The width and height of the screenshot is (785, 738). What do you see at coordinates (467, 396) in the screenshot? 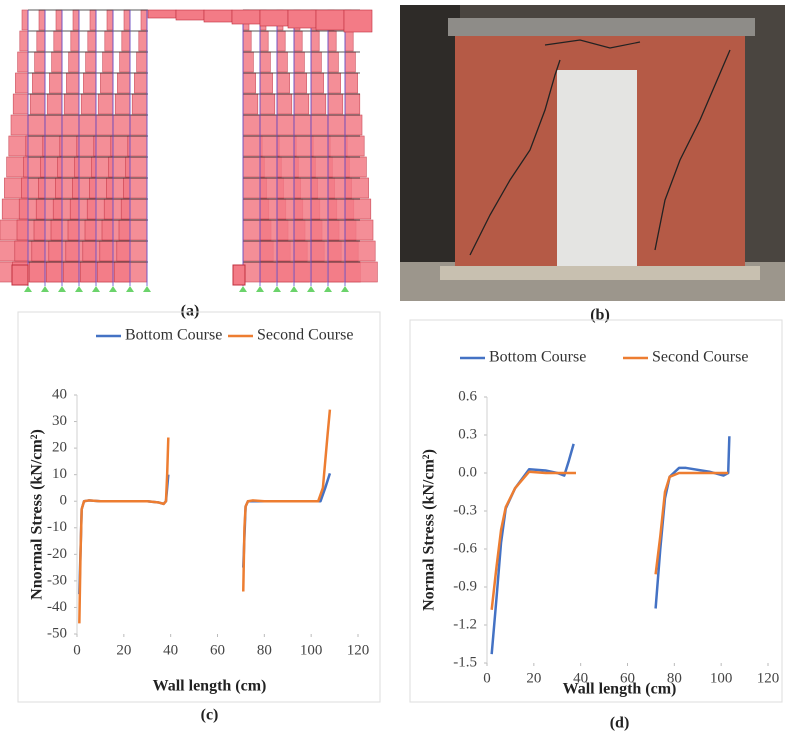
I see `y-tick-label: 0.6` at bounding box center [467, 396].